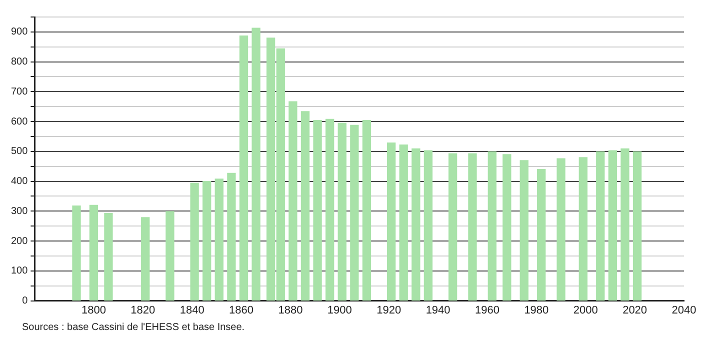 Image resolution: width=710 pixels, height=340 pixels. What do you see at coordinates (684, 310) in the screenshot?
I see `x-tick-label: 2040` at bounding box center [684, 310].